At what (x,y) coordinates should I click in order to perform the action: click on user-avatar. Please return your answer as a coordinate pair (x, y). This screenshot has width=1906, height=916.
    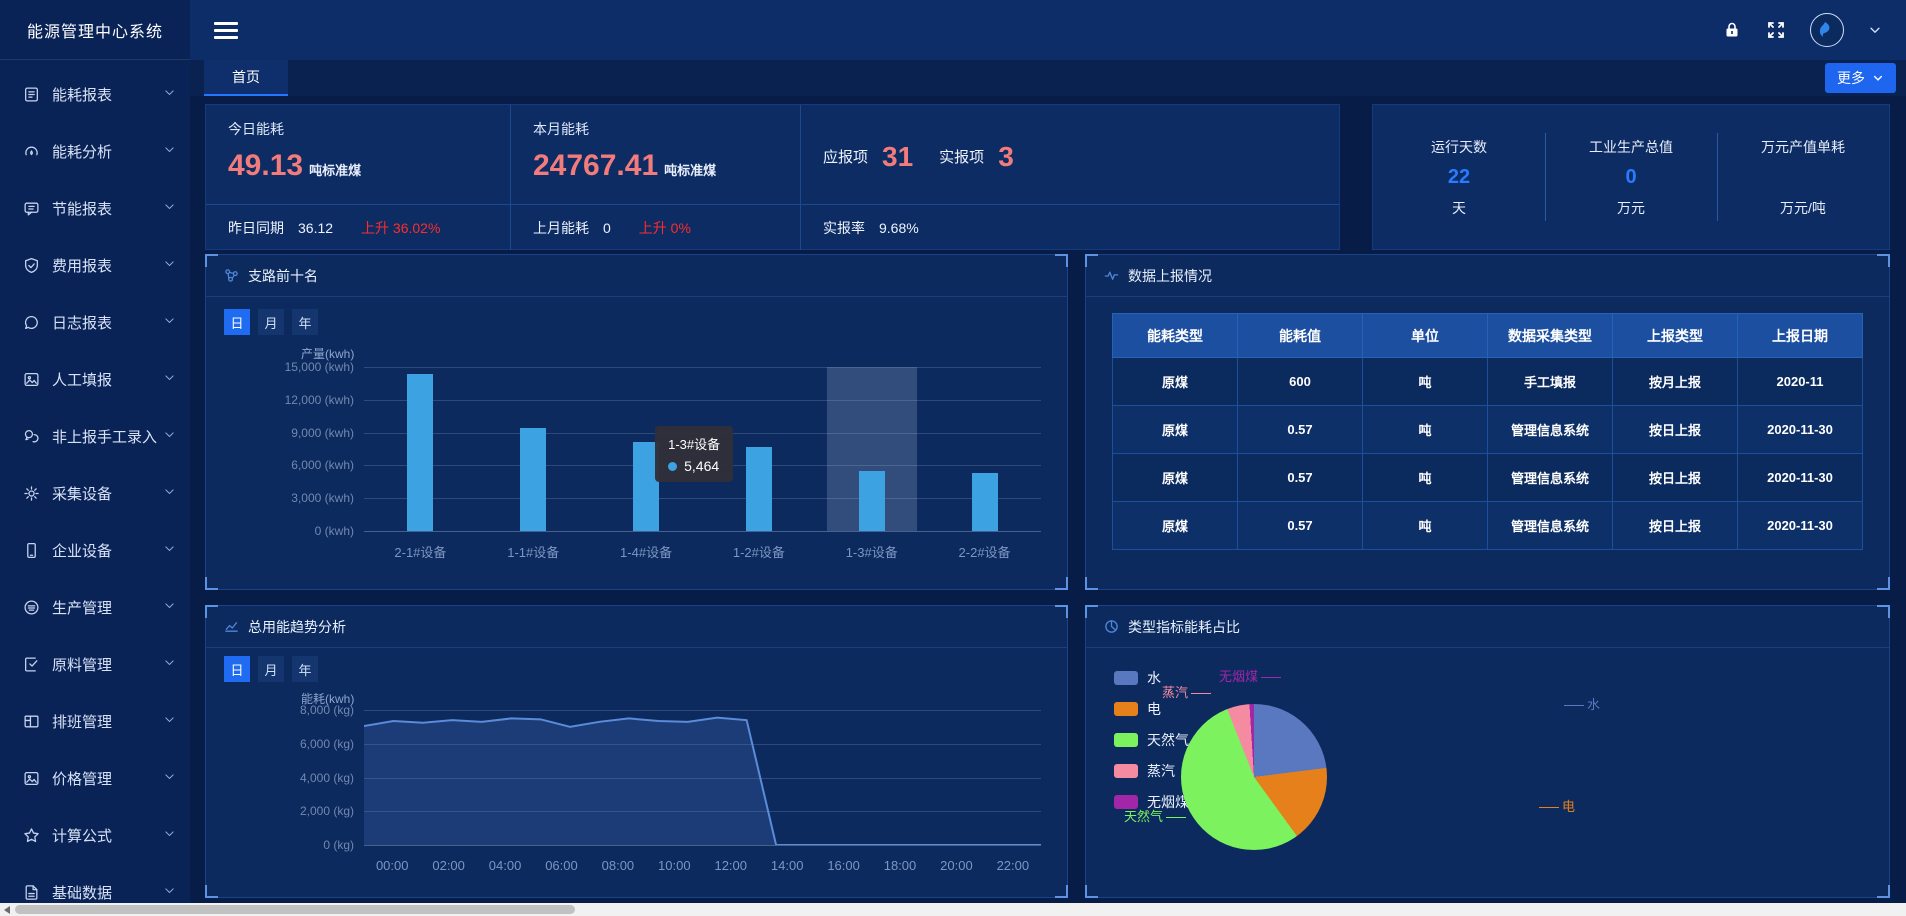
    Looking at the image, I should click on (1827, 30).